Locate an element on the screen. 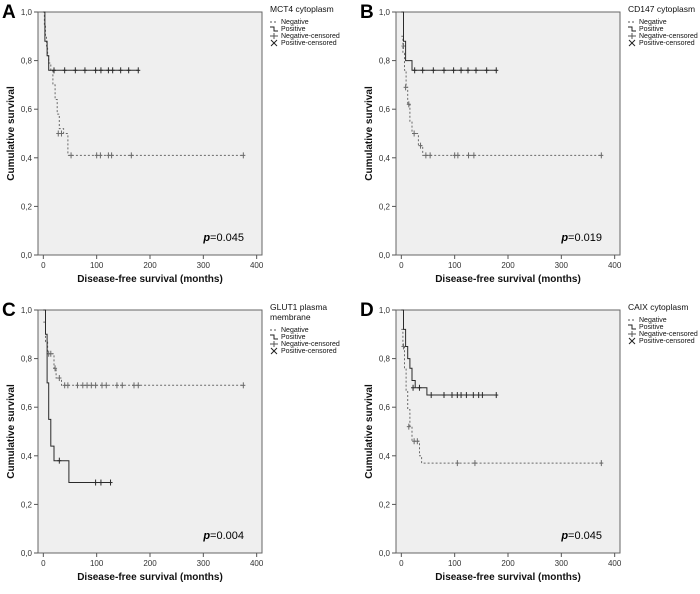 Image resolution: width=700 pixels, height=594 pixels. panel-label: A is located at coordinates (9, 12).